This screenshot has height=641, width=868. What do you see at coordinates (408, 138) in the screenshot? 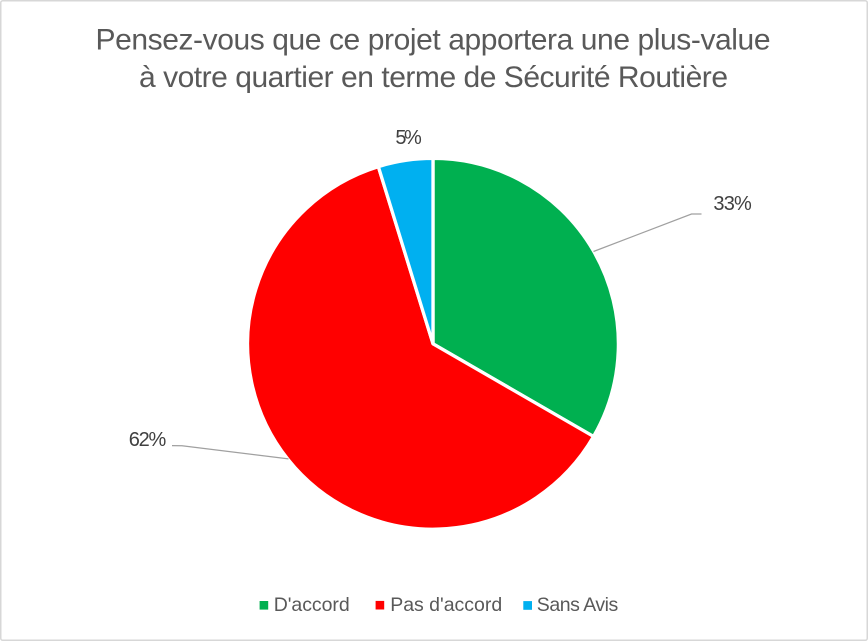
I see `svg-text: 5%` at bounding box center [408, 138].